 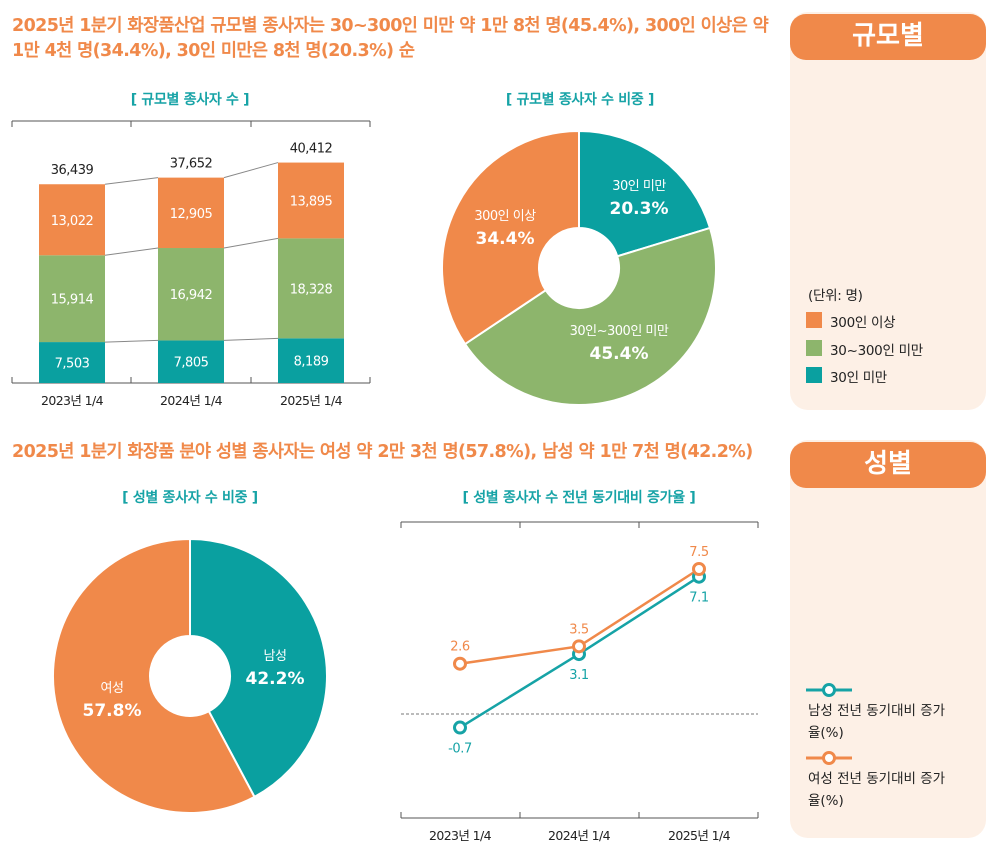 I want to click on line-value-label: 7.1, so click(x=699, y=598).